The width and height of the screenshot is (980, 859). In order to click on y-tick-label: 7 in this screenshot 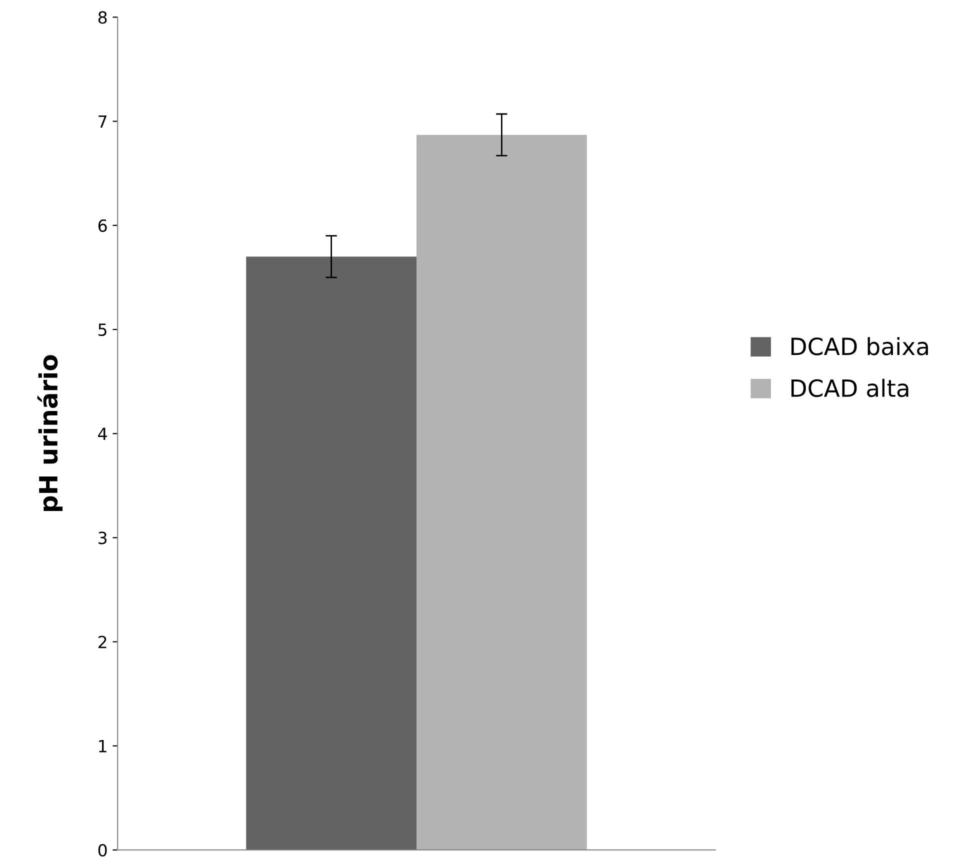, I will do `click(102, 121)`.